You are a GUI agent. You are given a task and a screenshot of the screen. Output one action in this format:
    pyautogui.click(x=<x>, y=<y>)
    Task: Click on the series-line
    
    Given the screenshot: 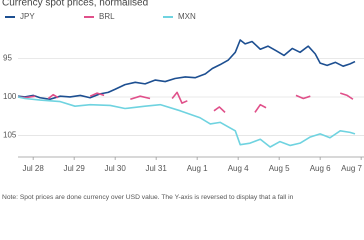 What is the action you would take?
    pyautogui.click(x=185, y=102)
    